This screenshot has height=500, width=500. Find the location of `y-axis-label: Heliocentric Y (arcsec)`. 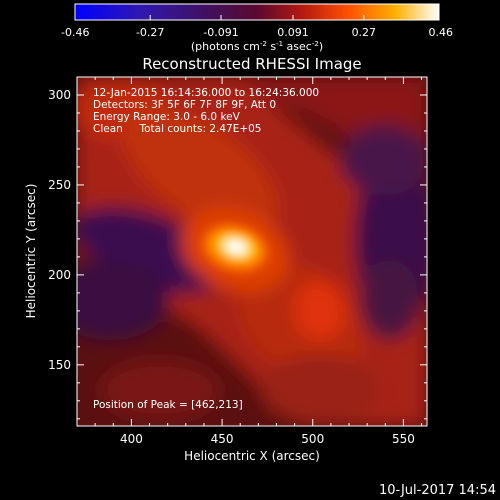

y-axis-label: Heliocentric Y (arcsec) is located at coordinates (31, 251).